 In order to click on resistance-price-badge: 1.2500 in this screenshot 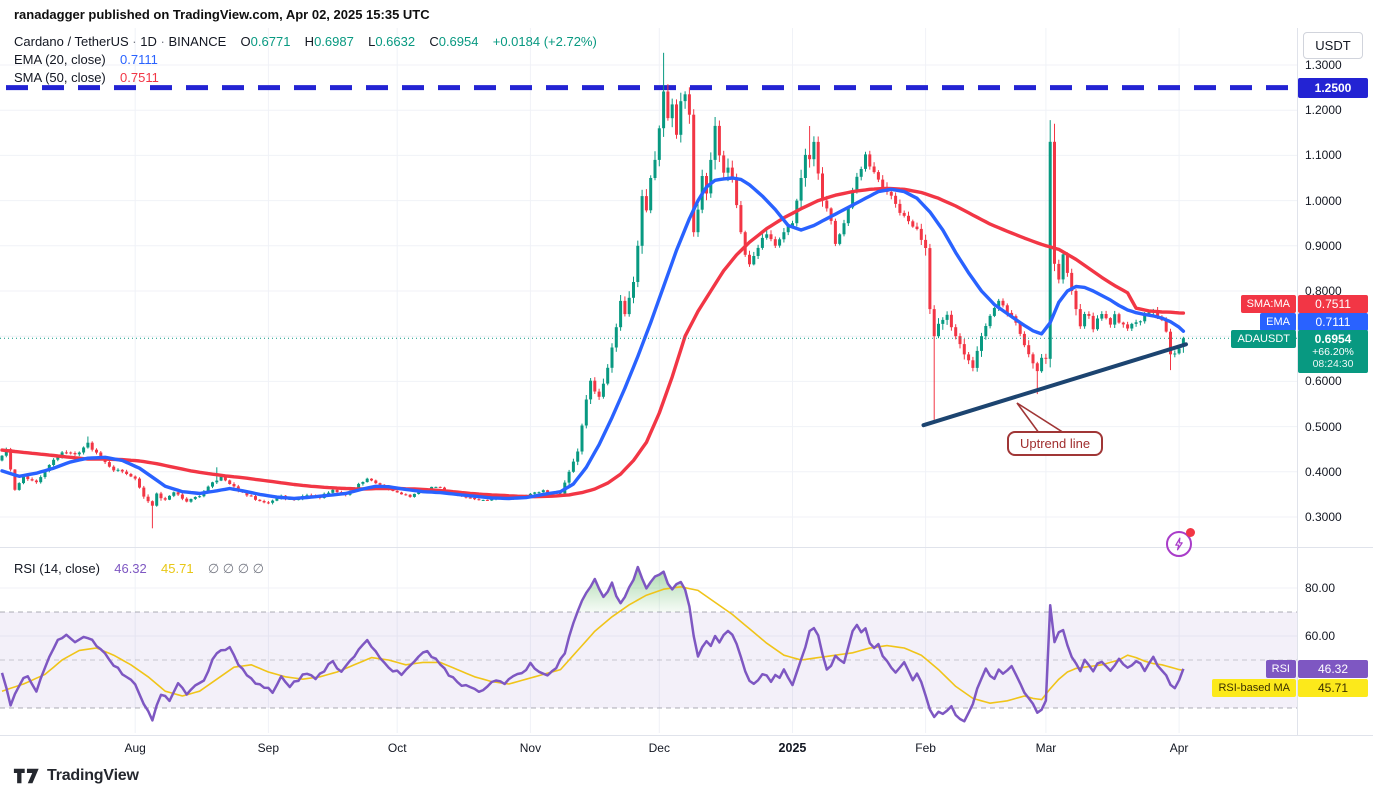, I will do `click(1333, 87)`.